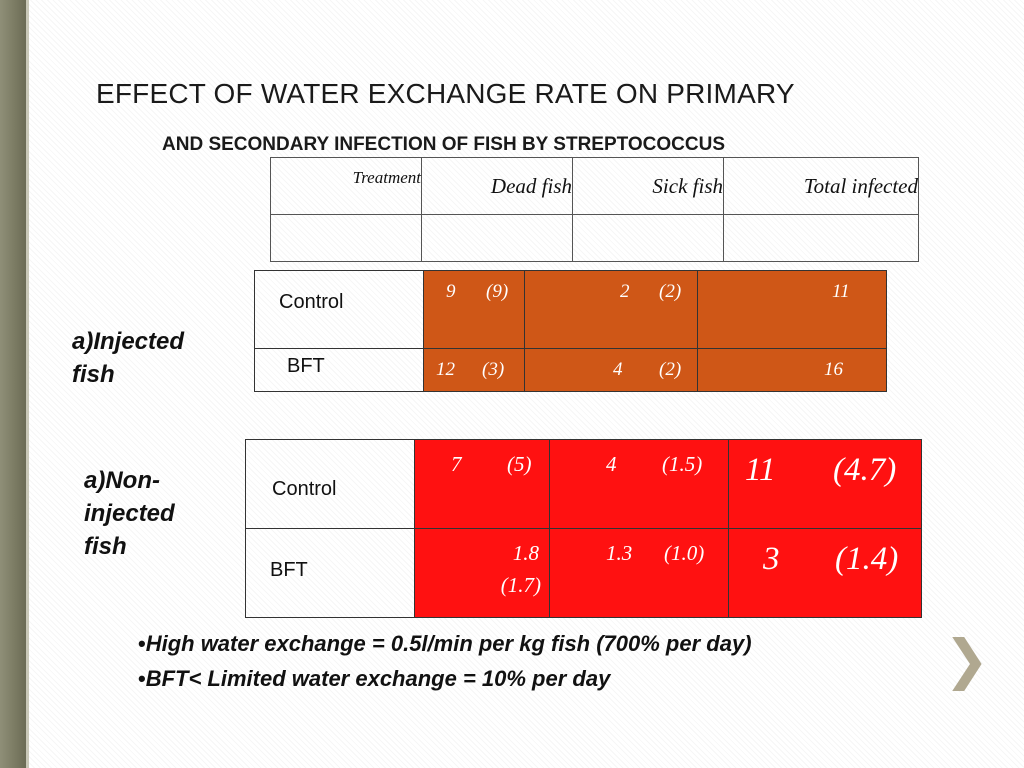 The image size is (1024, 768). What do you see at coordinates (967, 659) in the screenshot?
I see `next-slide-chevron-icon: ❯` at bounding box center [967, 659].